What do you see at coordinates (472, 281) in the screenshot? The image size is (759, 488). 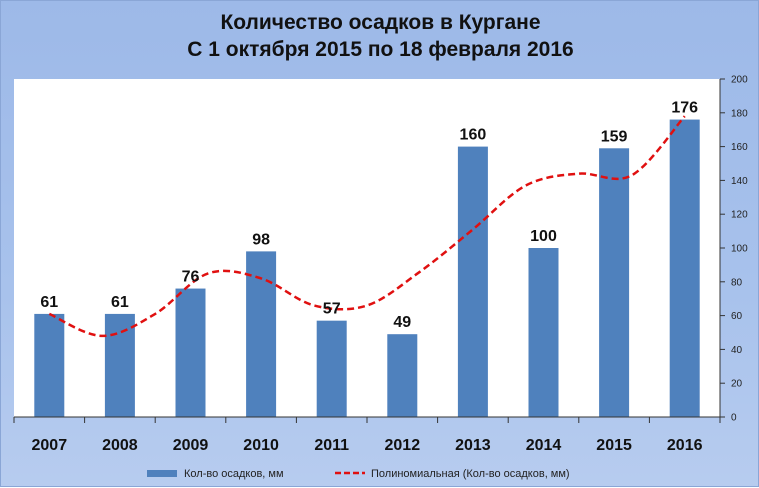 I see `bar-2013` at bounding box center [472, 281].